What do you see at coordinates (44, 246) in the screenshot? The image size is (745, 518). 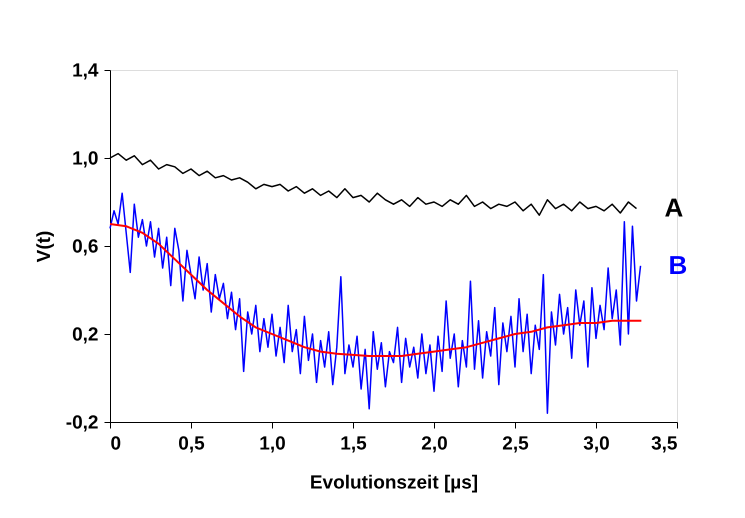 I see `y-axis-title: V(t)` at bounding box center [44, 246].